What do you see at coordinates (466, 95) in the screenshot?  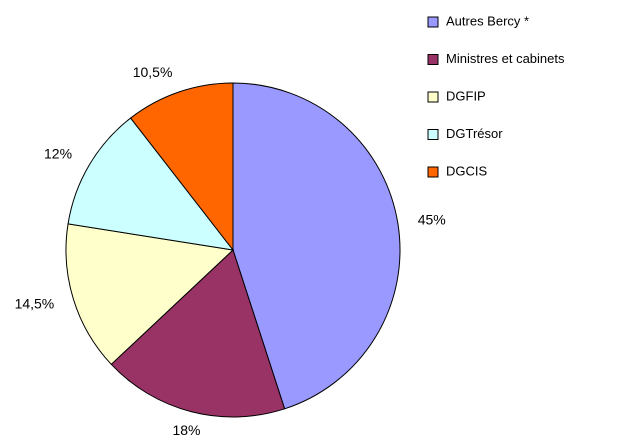 I see `legend-label: DGFIP` at bounding box center [466, 95].